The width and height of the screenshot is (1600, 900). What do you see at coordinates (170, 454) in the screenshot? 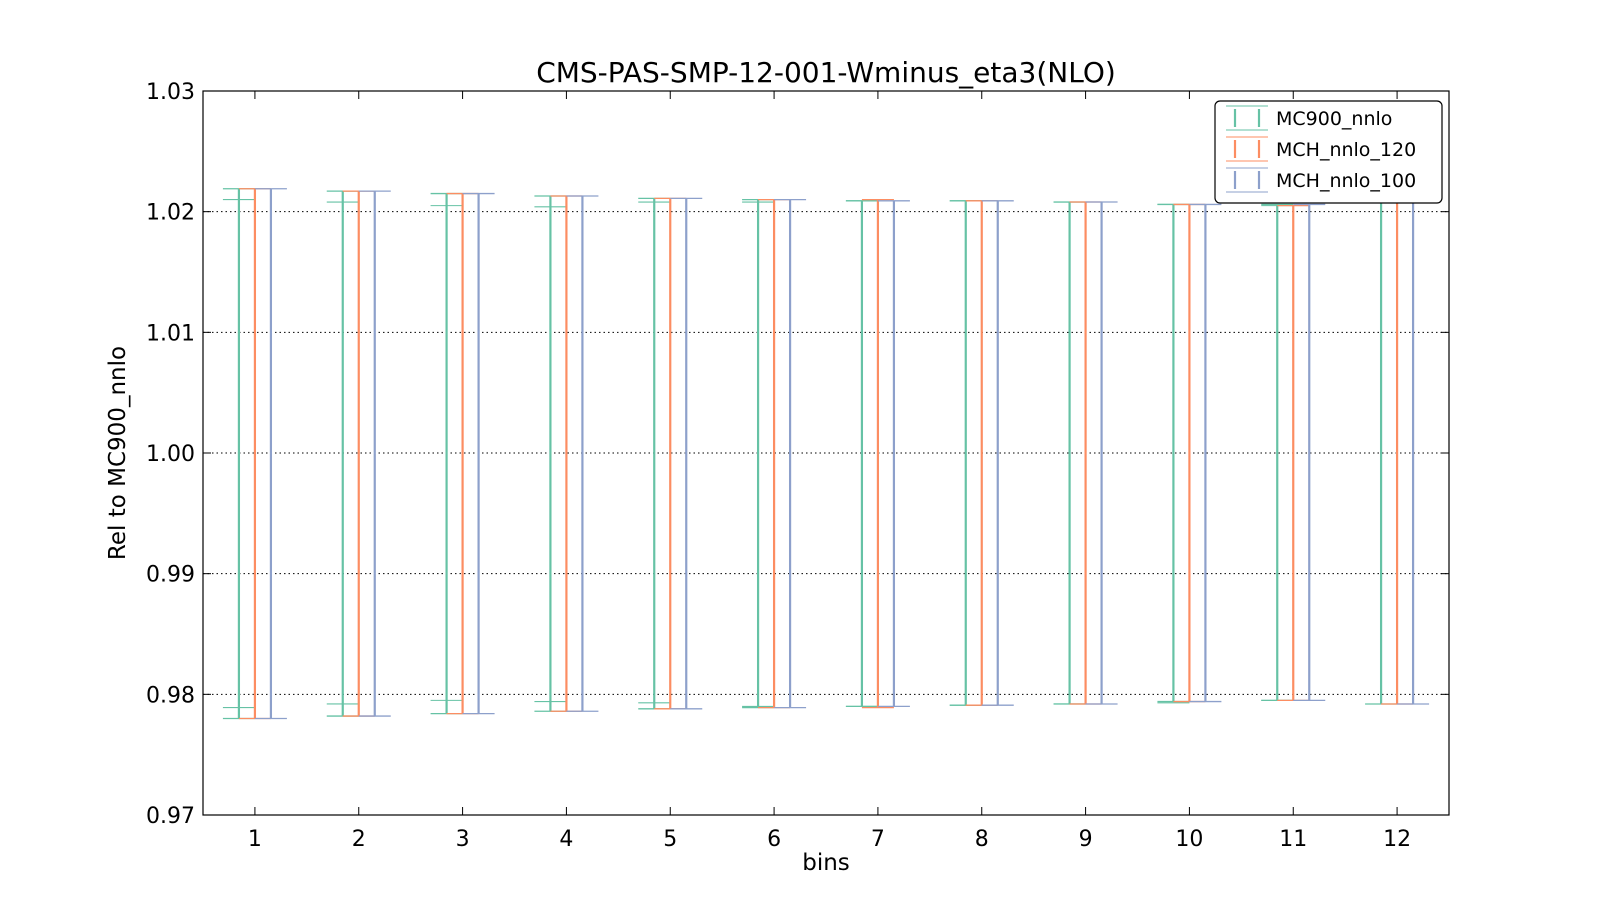
I see `y-tick-label: 1.00` at bounding box center [170, 454].